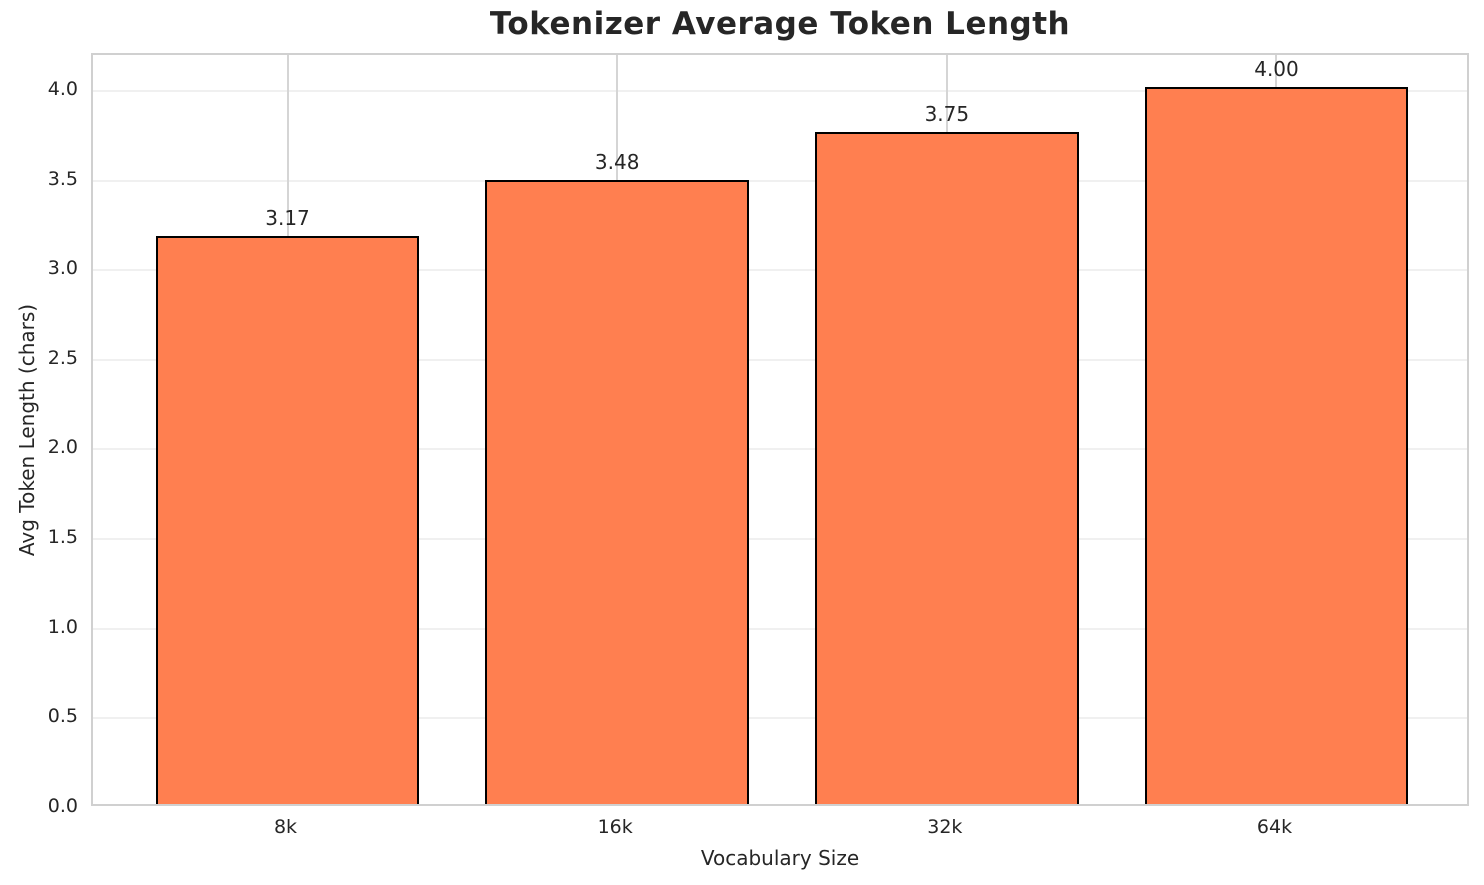 This screenshot has height=885, width=1484. I want to click on y-tick-label: 3.5, so click(62, 178).